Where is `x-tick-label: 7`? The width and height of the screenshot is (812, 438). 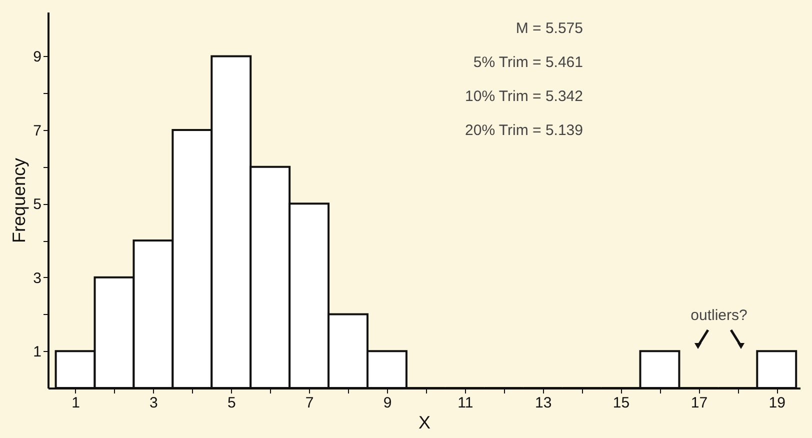
x-tick-label: 7 is located at coordinates (309, 403).